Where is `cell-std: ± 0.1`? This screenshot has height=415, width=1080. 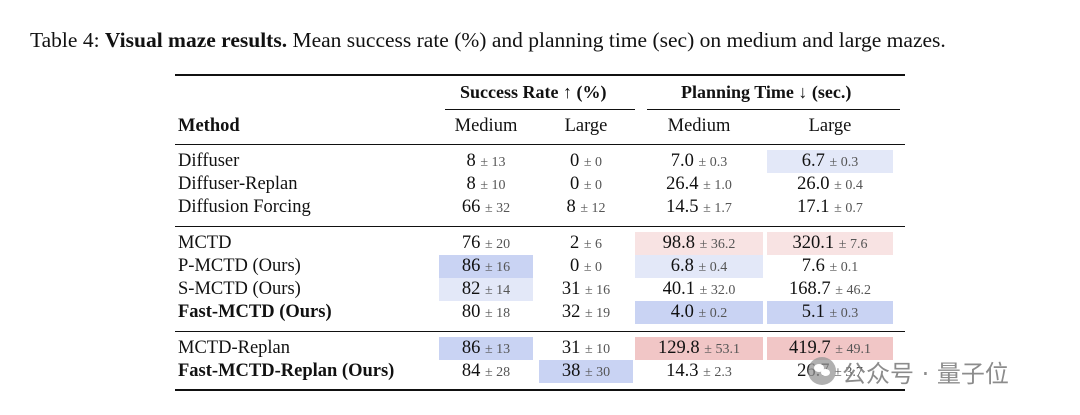
cell-std: ± 0.1 is located at coordinates (844, 267).